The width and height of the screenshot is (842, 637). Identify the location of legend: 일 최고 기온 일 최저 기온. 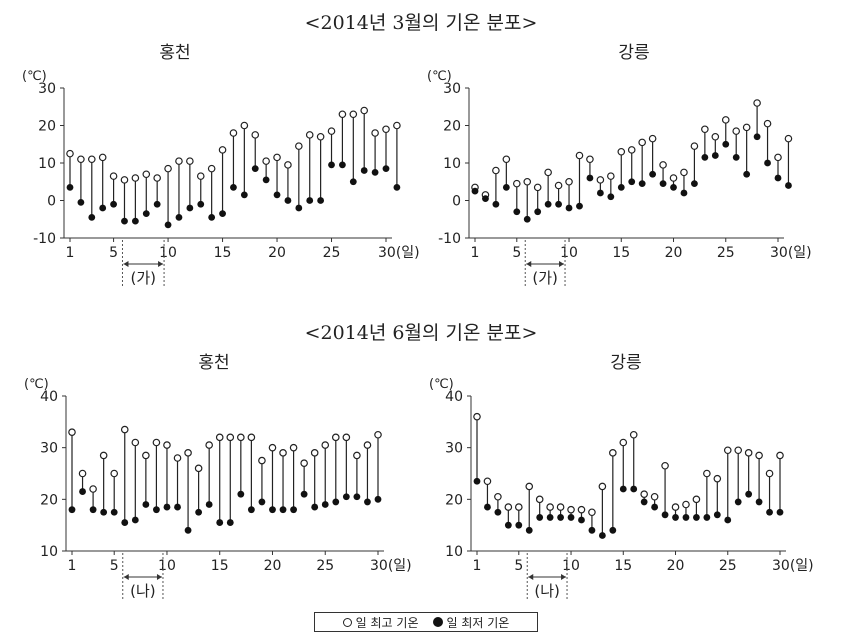
(426, 622).